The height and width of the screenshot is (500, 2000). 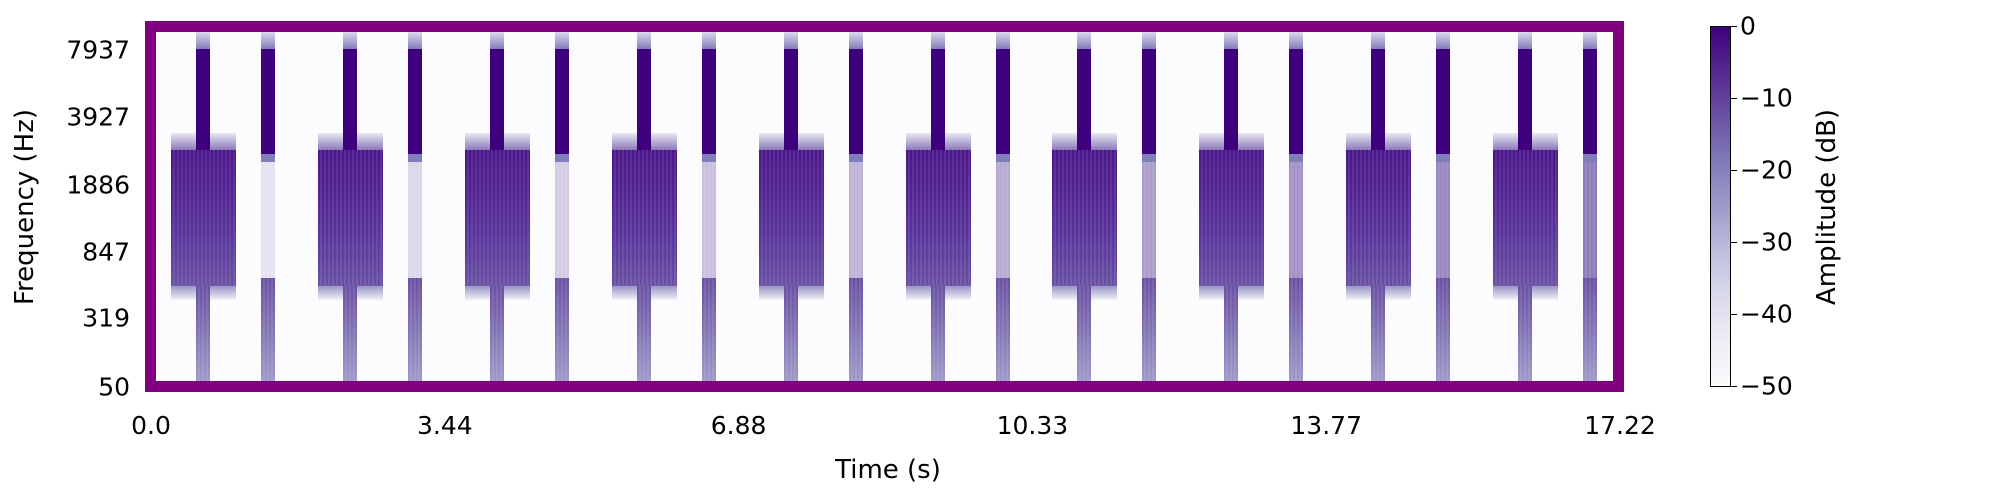 I want to click on y-tick-label: 319, so click(x=106, y=318).